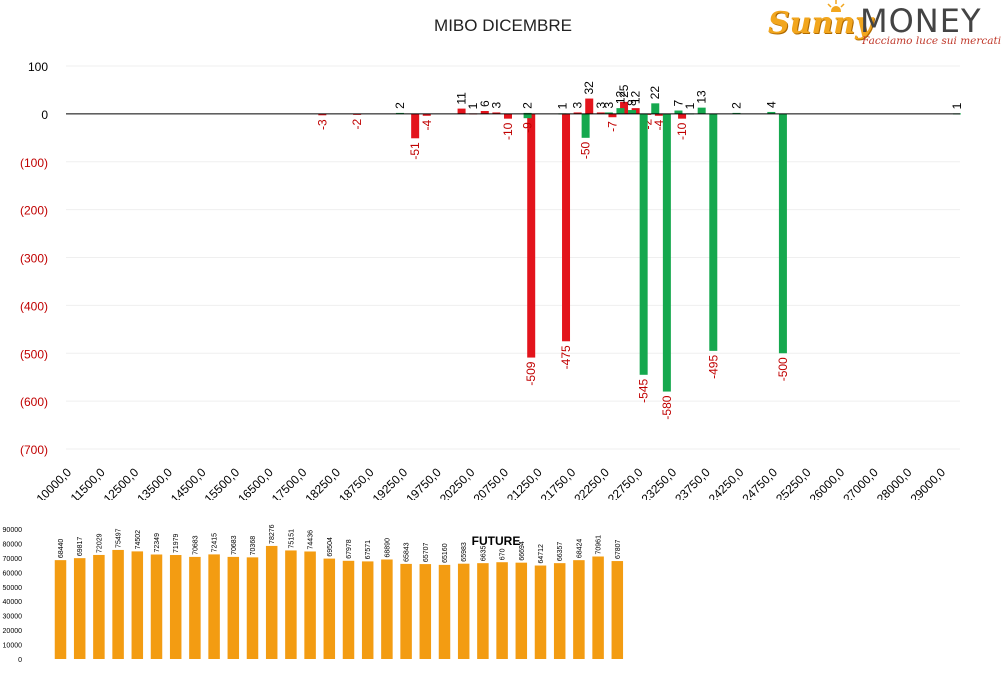  Describe the element at coordinates (13, 559) in the screenshot. I see `future-y-tick-label: 70000` at that location.